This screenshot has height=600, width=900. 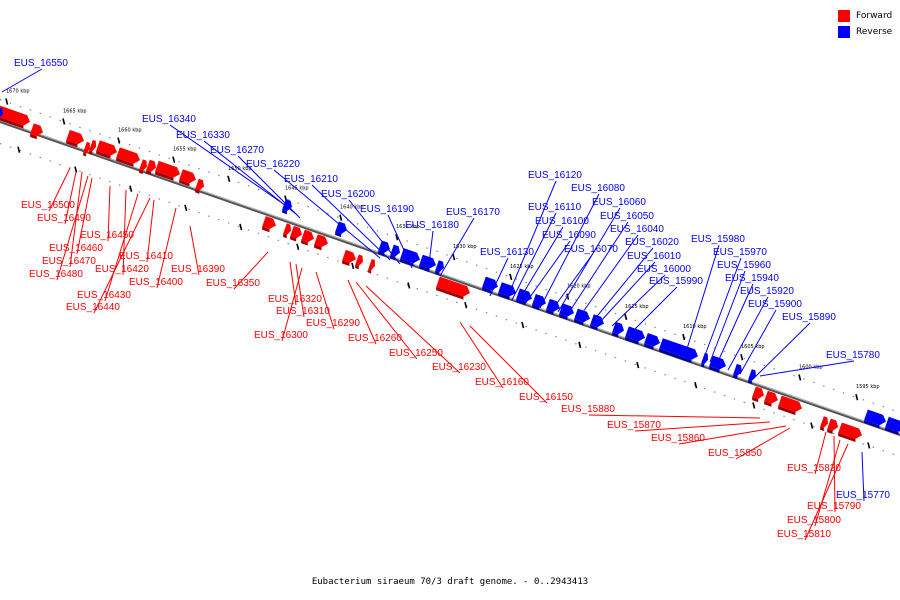 What do you see at coordinates (502, 382) in the screenshot?
I see `forward-gene-label: EUS_16160` at bounding box center [502, 382].